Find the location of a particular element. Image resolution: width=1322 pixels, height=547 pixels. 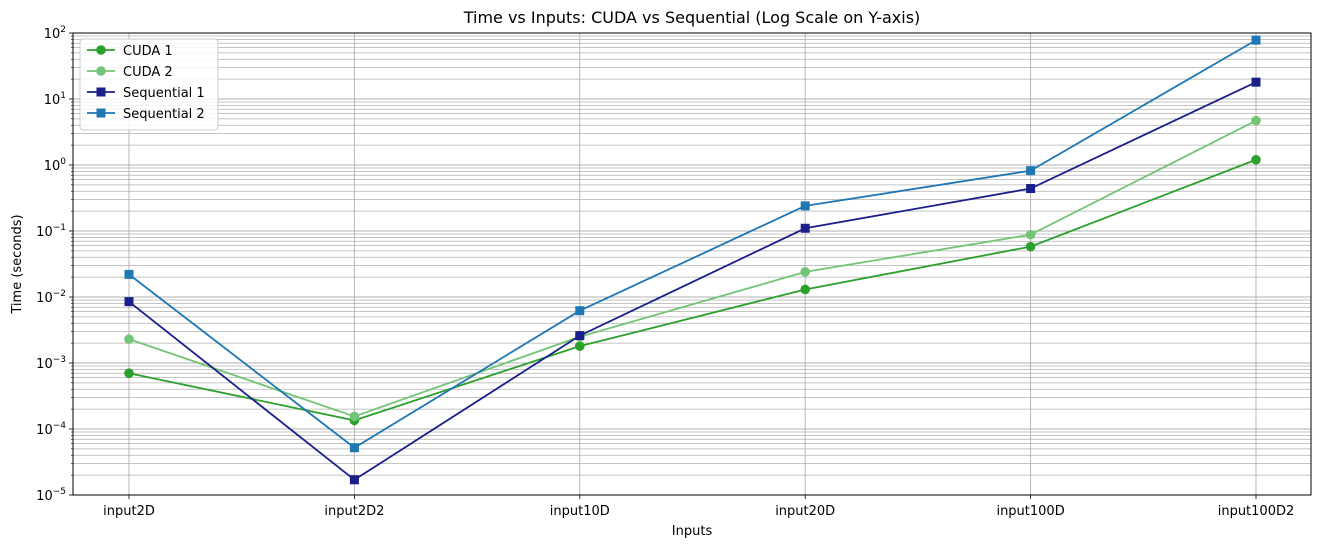

y-tick-label: 10¹ is located at coordinates (55, 99).